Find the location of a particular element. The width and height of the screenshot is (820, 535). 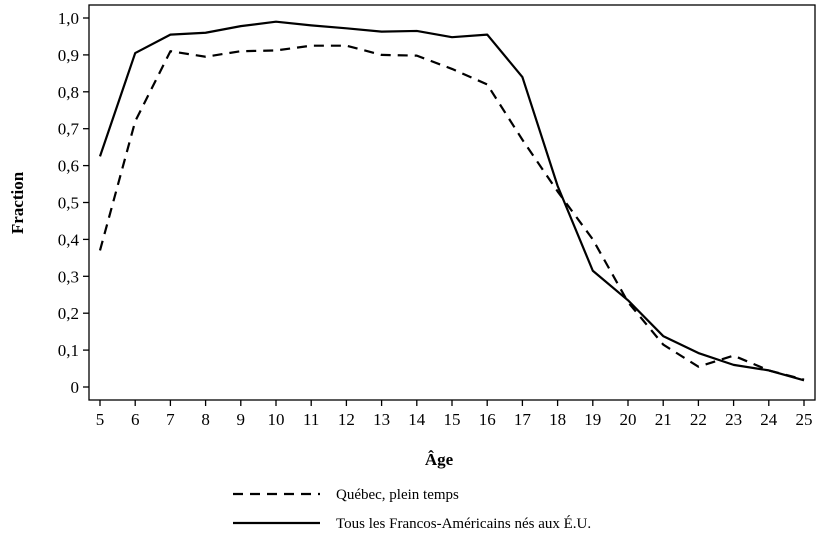

x-axis-title: Âge is located at coordinates (439, 459).